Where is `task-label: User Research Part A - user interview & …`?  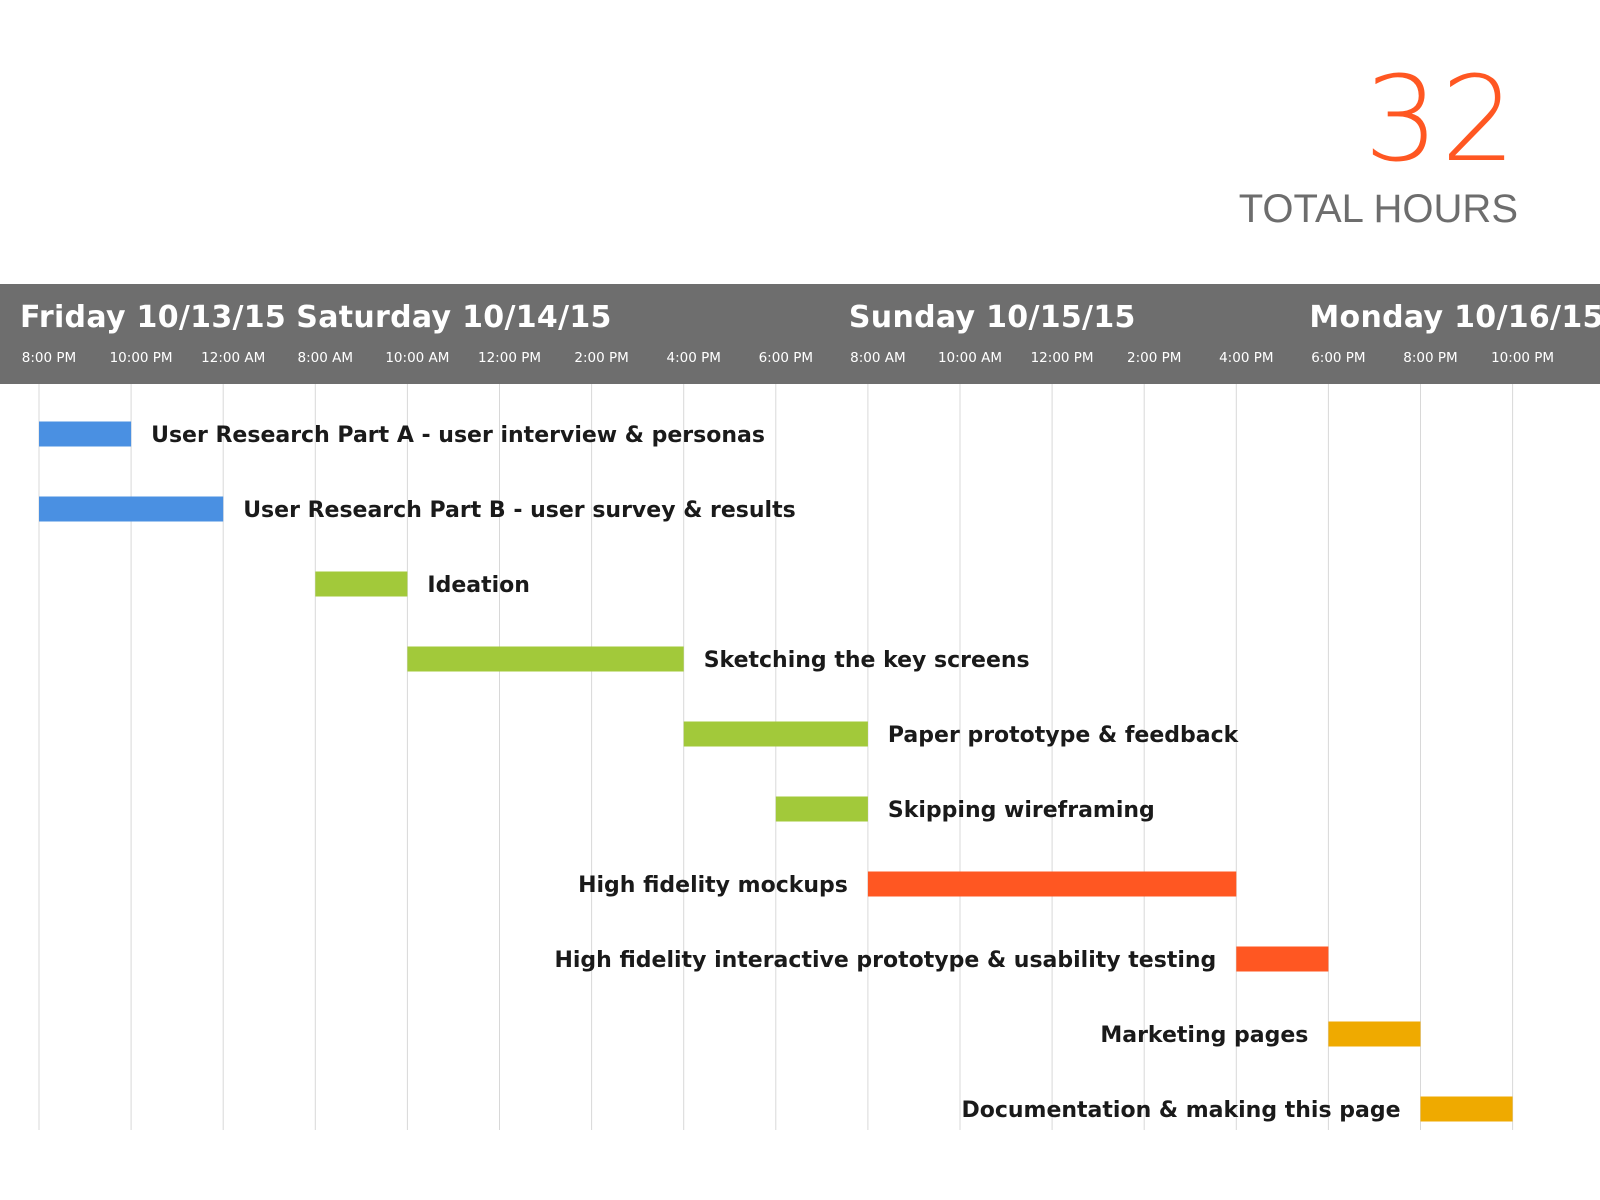
task-label: User Research Part A - user interview & … is located at coordinates (458, 435).